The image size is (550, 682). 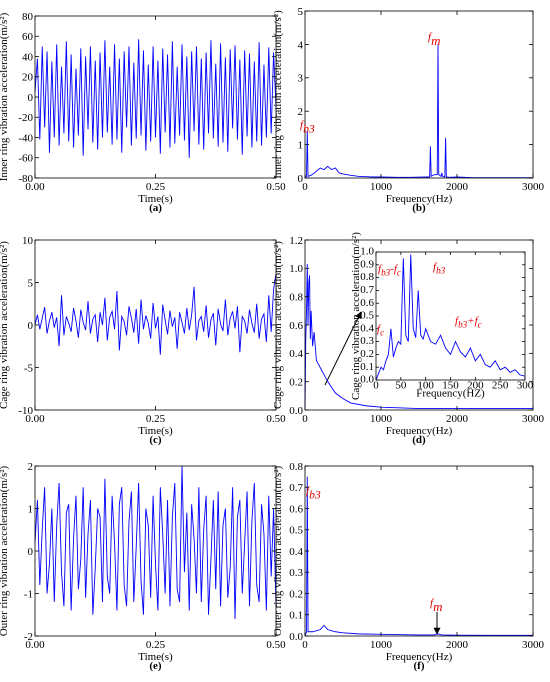 What do you see at coordinates (419, 440) in the screenshot?
I see `panel-caption: (d)` at bounding box center [419, 440].